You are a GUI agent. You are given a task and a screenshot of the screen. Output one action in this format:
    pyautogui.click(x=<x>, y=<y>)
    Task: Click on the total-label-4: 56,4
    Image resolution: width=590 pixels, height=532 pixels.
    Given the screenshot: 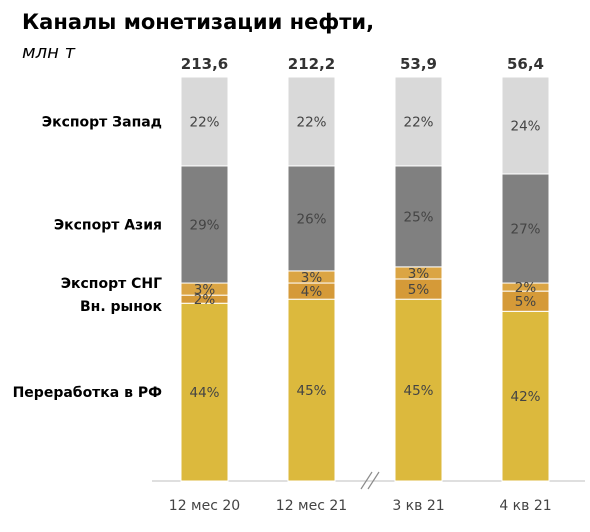 What is the action you would take?
    pyautogui.click(x=525, y=64)
    